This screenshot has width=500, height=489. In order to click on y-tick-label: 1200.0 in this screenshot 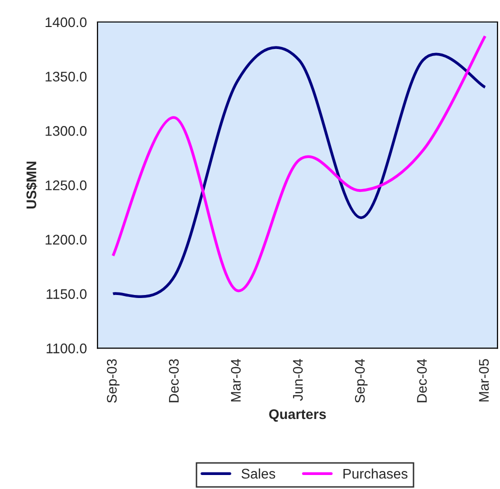, I will do `click(66, 239)`.